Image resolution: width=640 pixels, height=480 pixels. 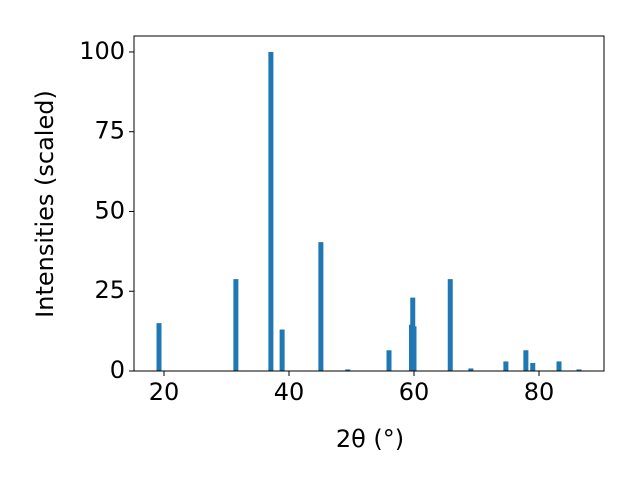 I want to click on y-tick-label: 100, so click(x=102, y=51).